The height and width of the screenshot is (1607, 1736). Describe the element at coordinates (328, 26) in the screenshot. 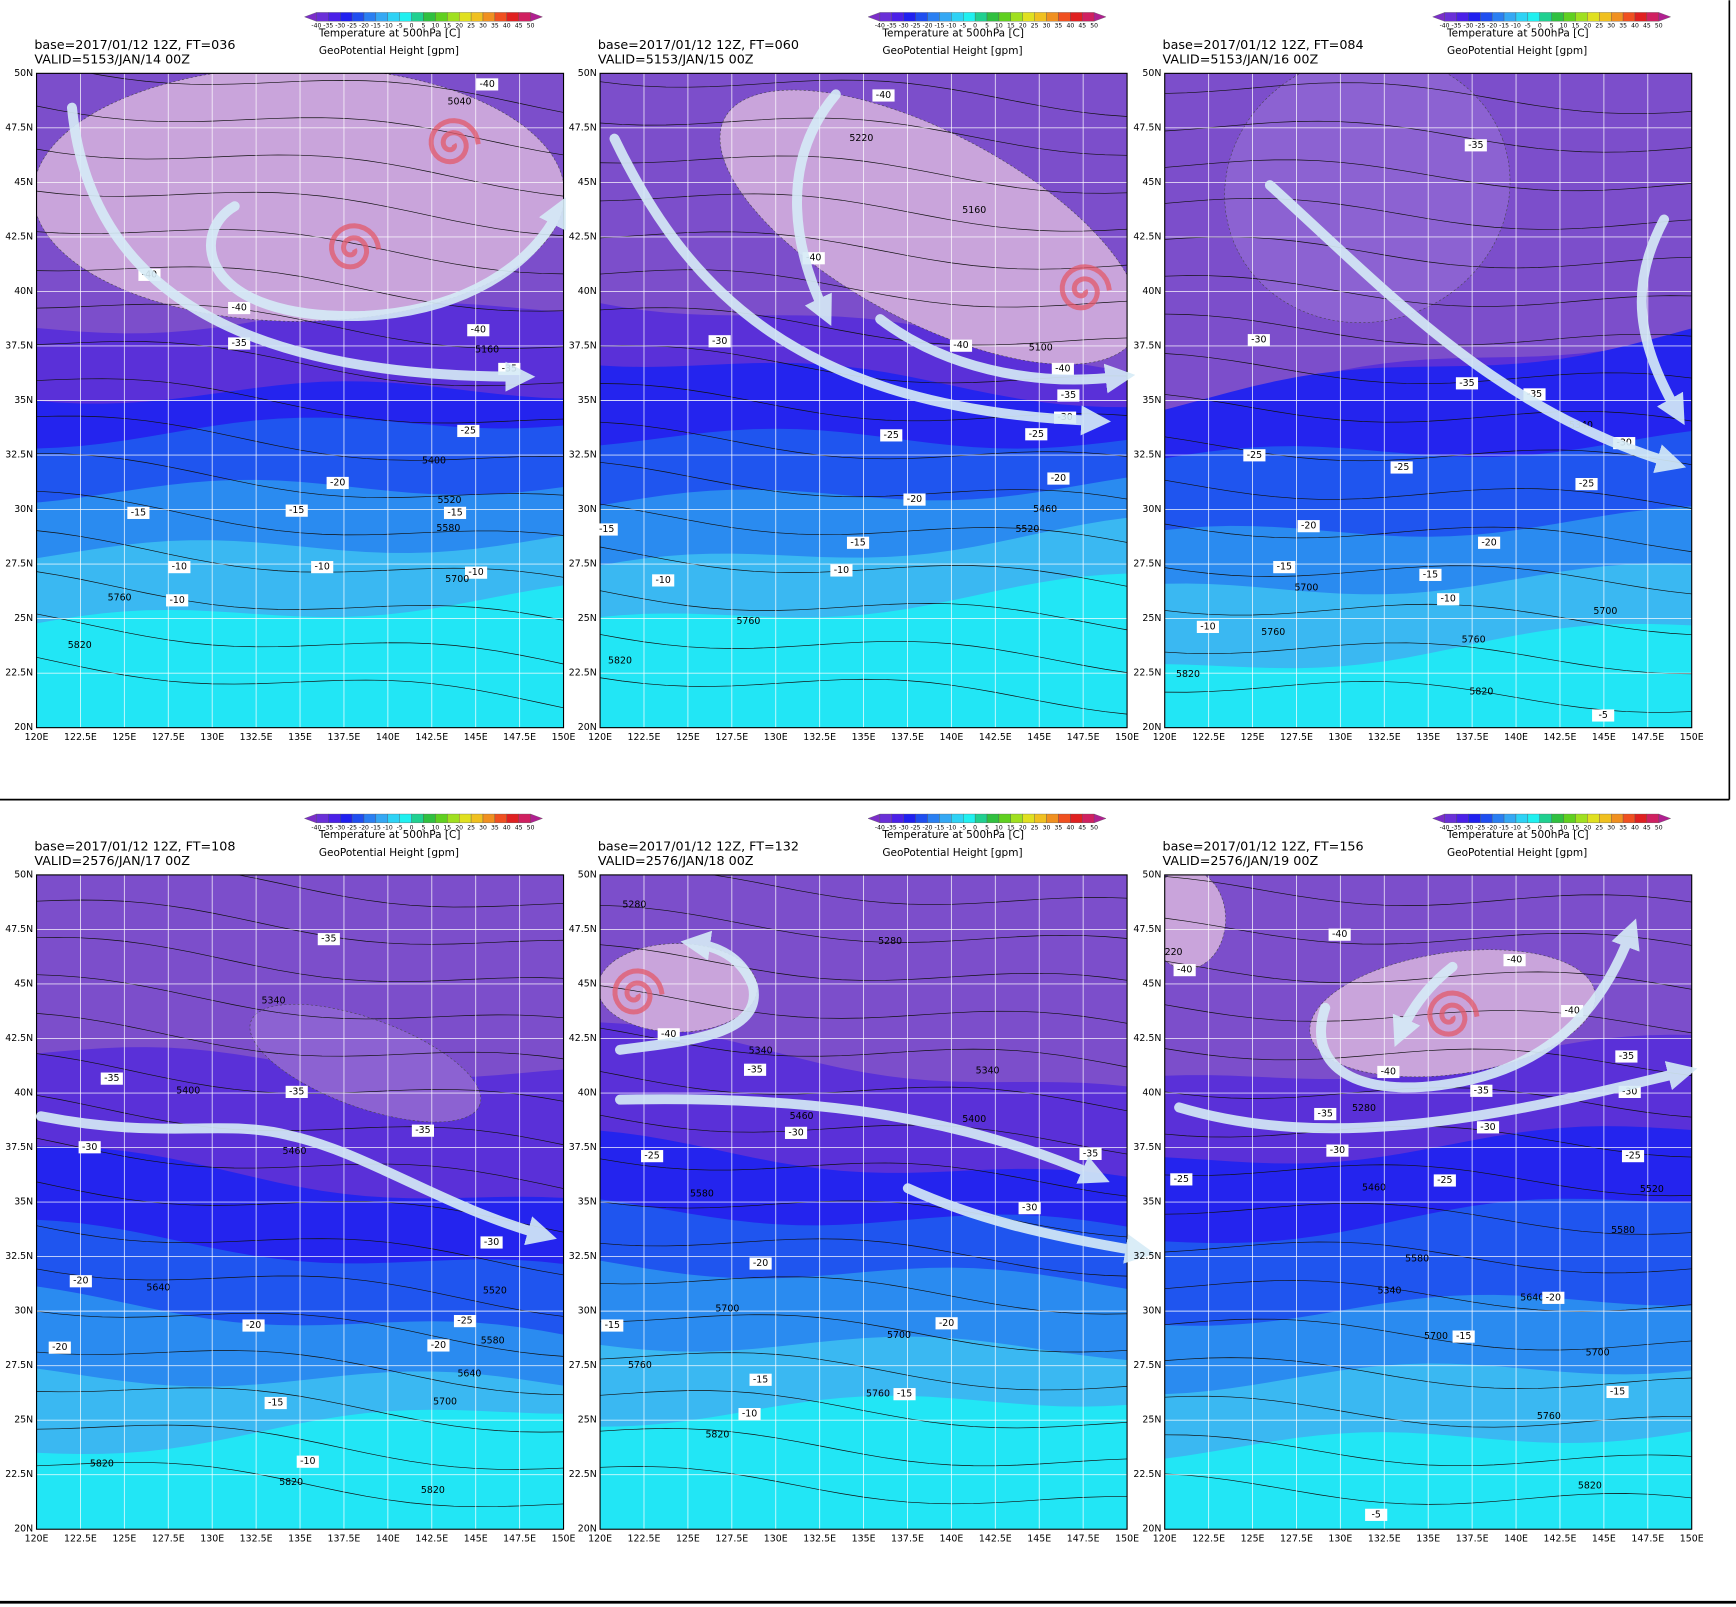

I see `colorbar-label: -35` at that location.